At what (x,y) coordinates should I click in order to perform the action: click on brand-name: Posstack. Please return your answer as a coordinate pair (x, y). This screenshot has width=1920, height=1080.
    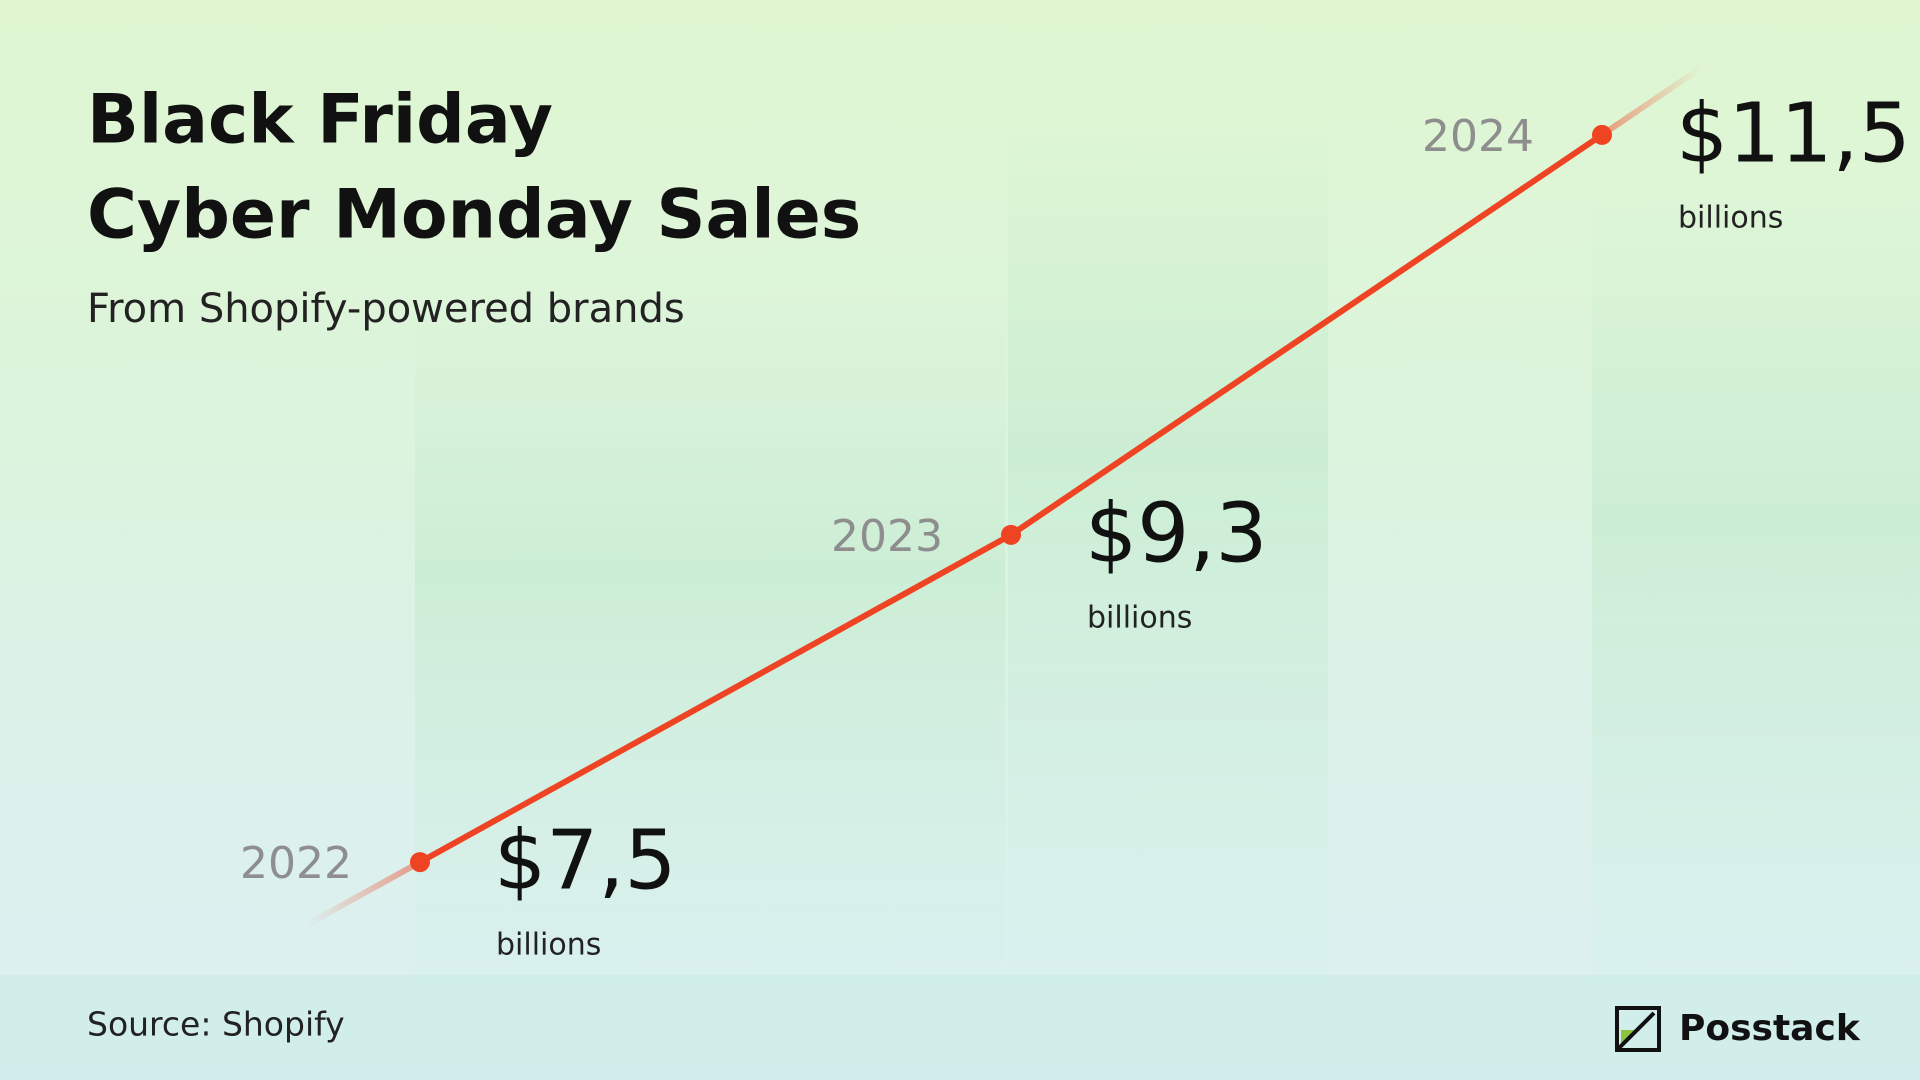
    Looking at the image, I should click on (1770, 1028).